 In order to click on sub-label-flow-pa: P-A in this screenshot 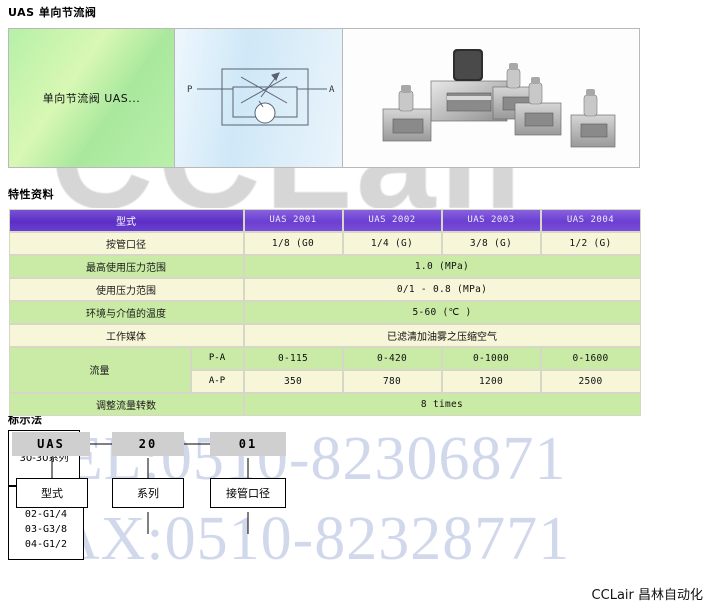, I will do `click(217, 358)`.